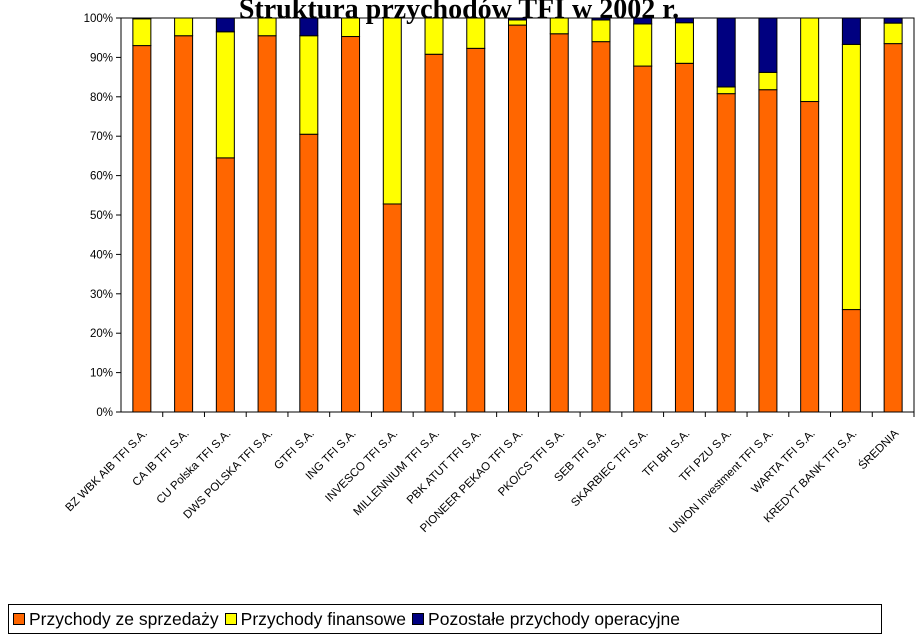 The width and height of the screenshot is (918, 638). What do you see at coordinates (230, 619) in the screenshot?
I see `legend-swatch-financial` at bounding box center [230, 619].